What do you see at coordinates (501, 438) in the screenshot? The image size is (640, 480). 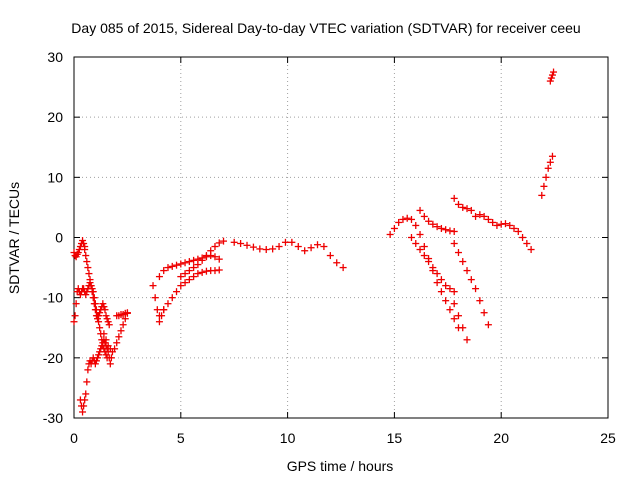 I see `x-tick-label: 20` at bounding box center [501, 438].